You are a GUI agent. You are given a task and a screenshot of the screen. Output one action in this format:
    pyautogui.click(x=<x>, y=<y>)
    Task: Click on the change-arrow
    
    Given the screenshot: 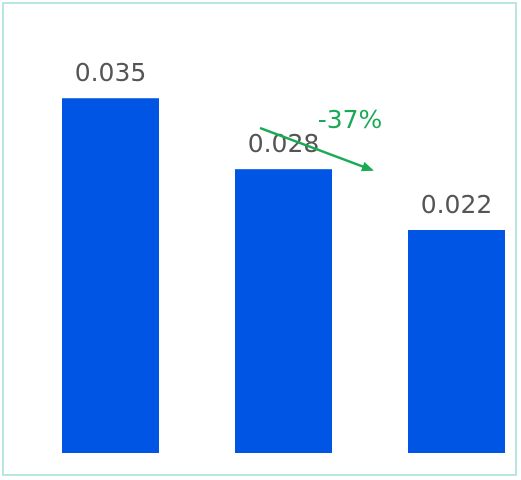 What is the action you would take?
    pyautogui.click(x=316, y=149)
    